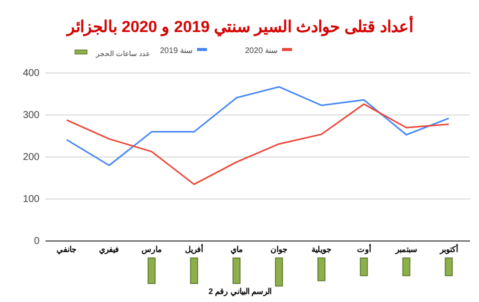 Image resolution: width=479 pixels, height=302 pixels. What do you see at coordinates (363, 249) in the screenshot?
I see `x-tick-label: أوت` at bounding box center [363, 249].